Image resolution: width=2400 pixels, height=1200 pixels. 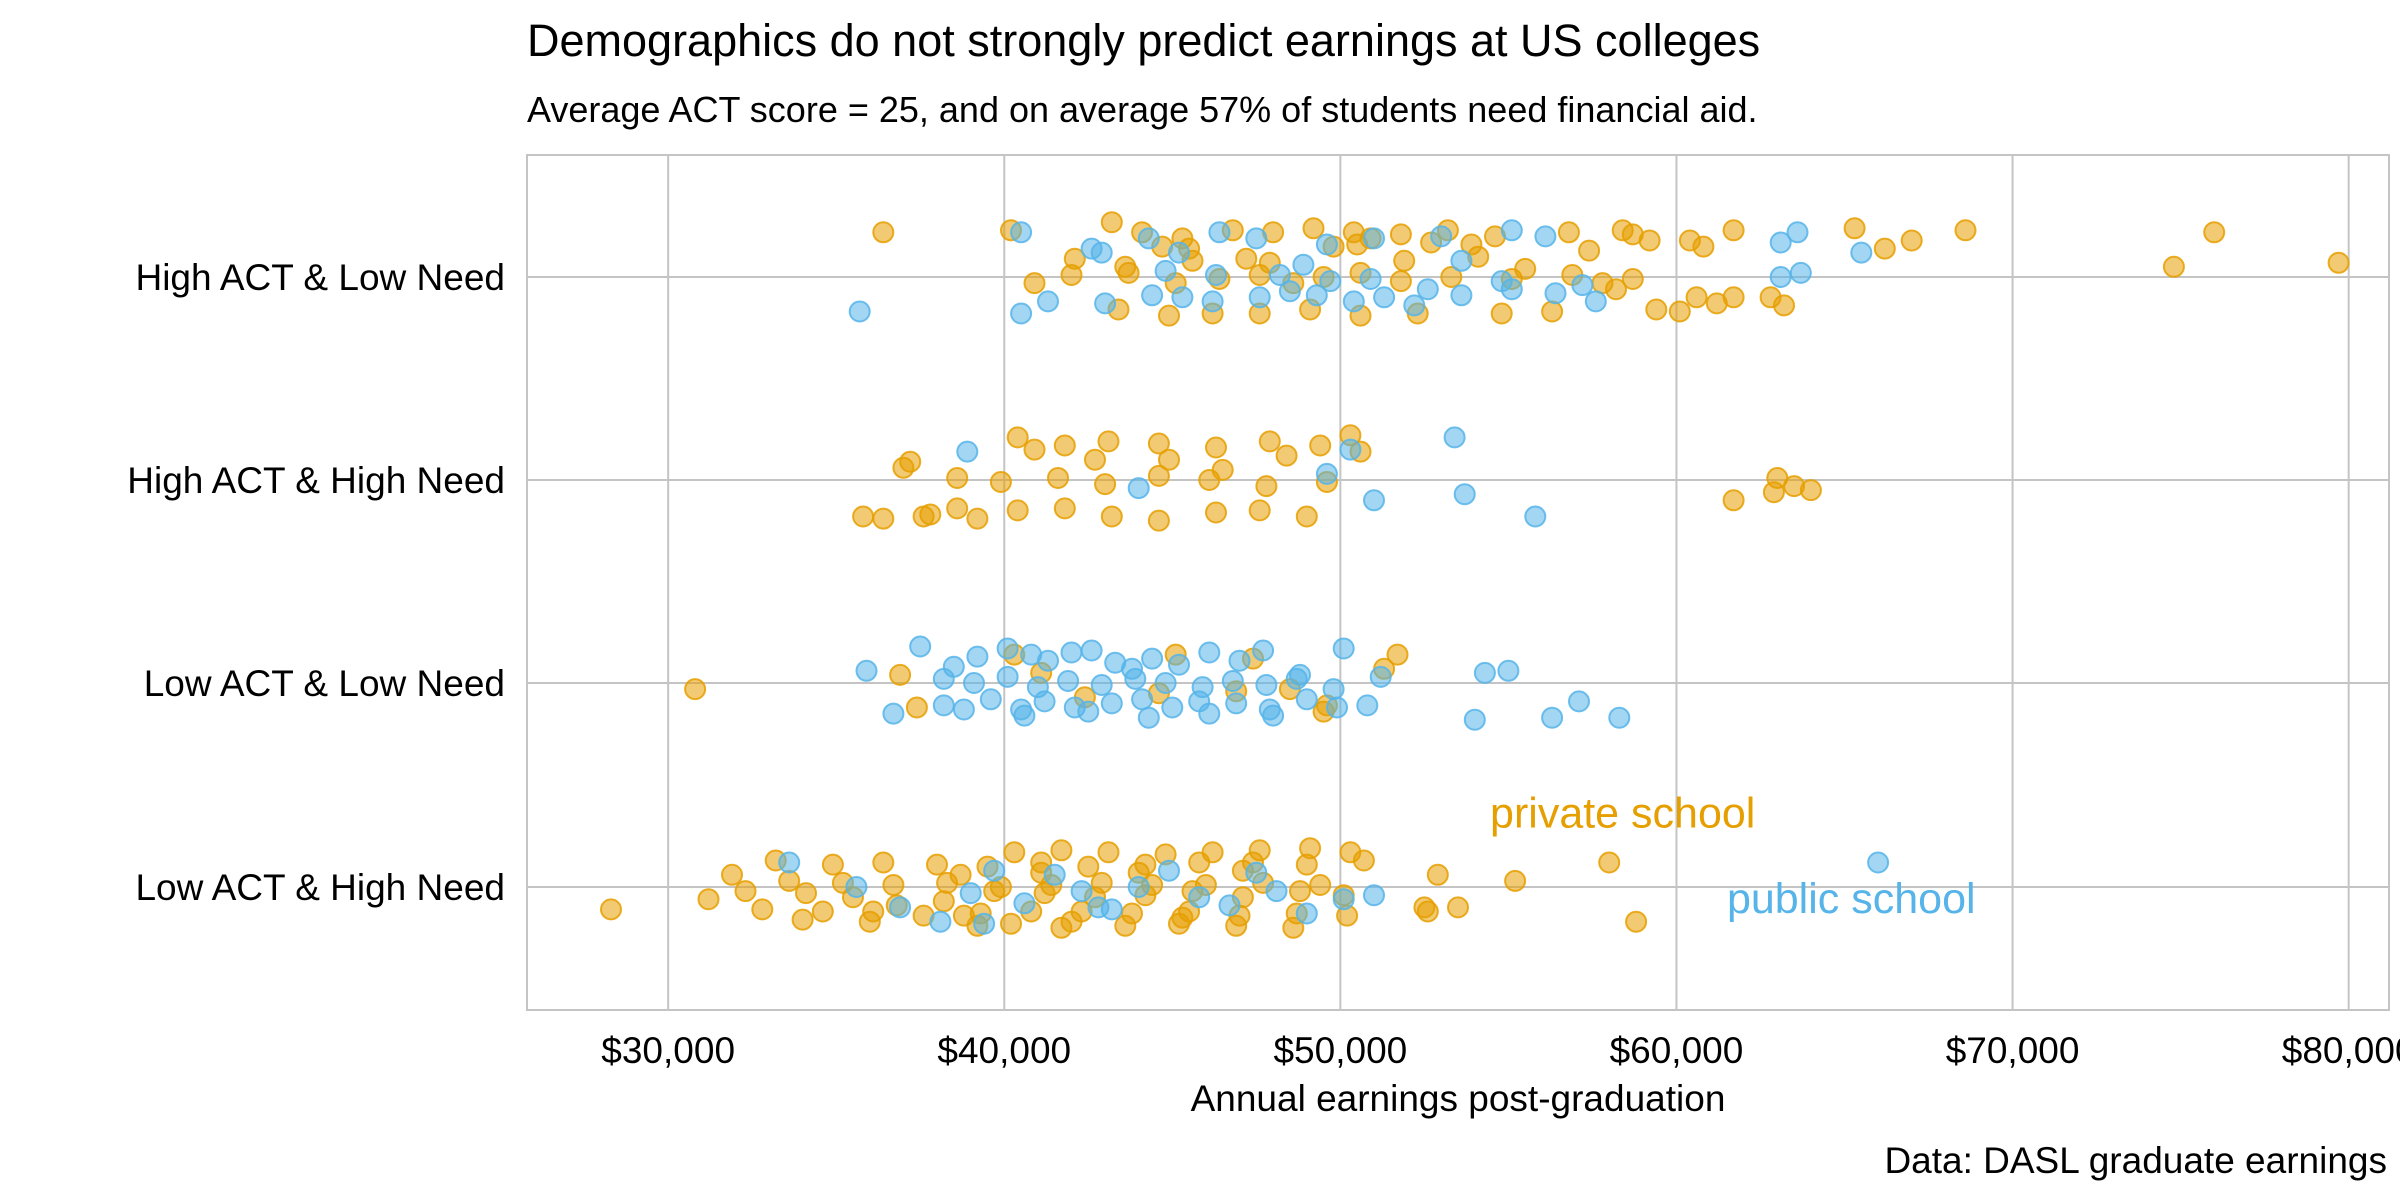 I want to click on x-tick-label: $50,000, so click(x=1340, y=1050).